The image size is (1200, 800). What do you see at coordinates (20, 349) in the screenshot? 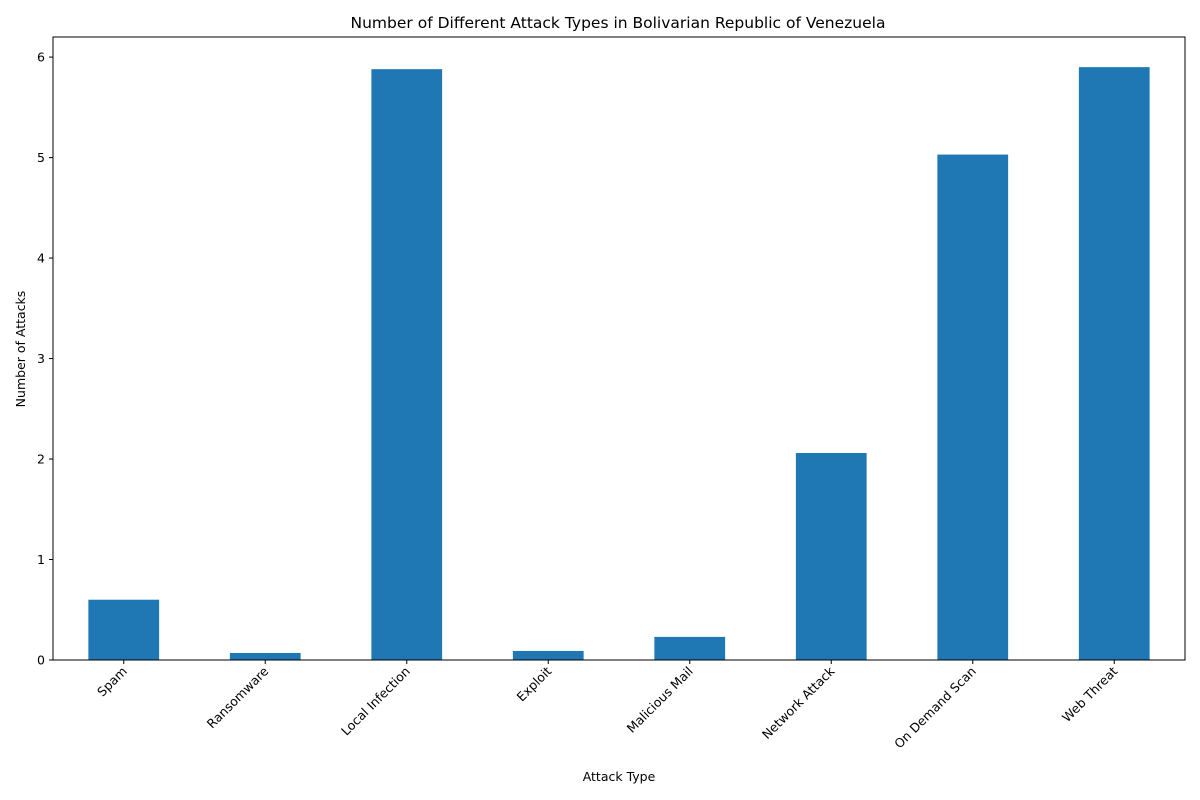
I see `y-axis-label: Number of Attacks` at bounding box center [20, 349].